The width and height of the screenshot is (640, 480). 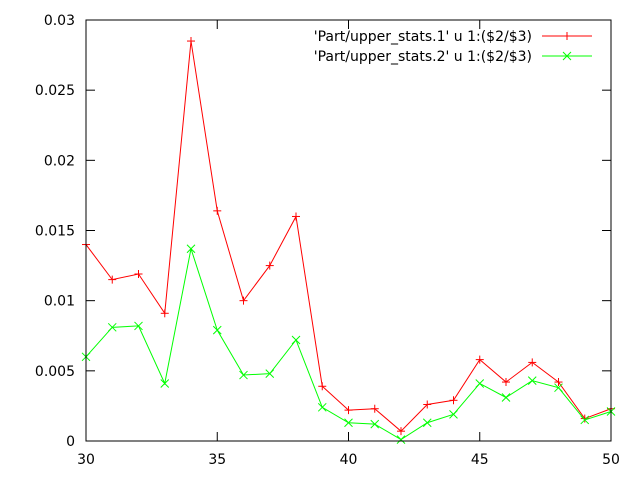 I want to click on x-tick-label: 50, so click(x=611, y=460).